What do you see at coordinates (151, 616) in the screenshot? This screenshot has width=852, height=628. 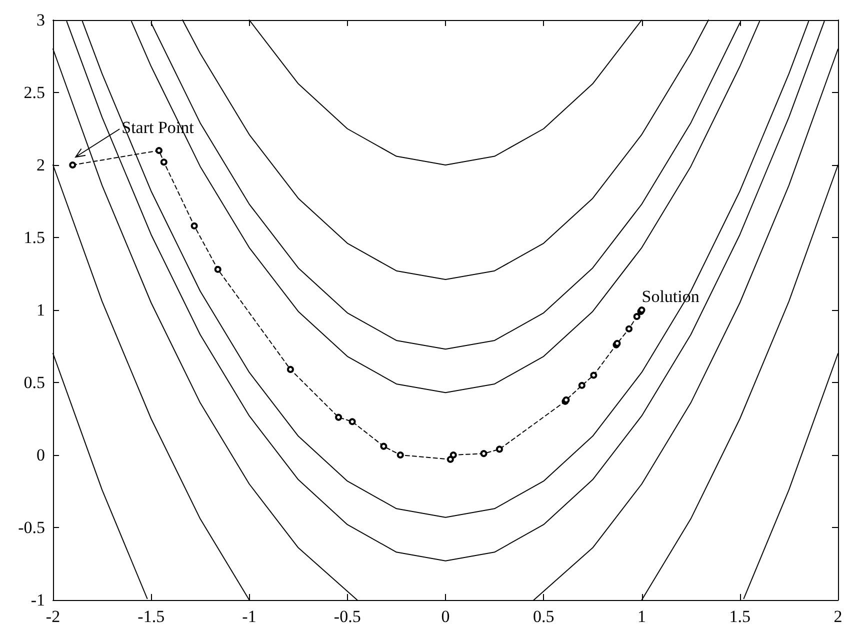 I see `x-tick-label: -1.5` at bounding box center [151, 616].